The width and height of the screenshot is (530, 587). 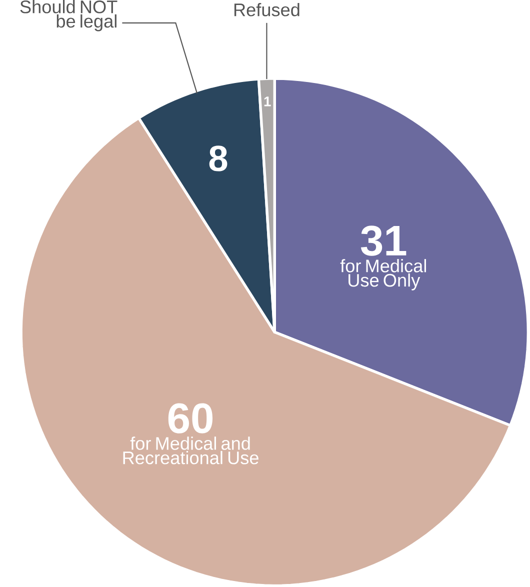 What do you see at coordinates (69, 16) in the screenshot?
I see `slice-label: Should NOT be legal` at bounding box center [69, 16].